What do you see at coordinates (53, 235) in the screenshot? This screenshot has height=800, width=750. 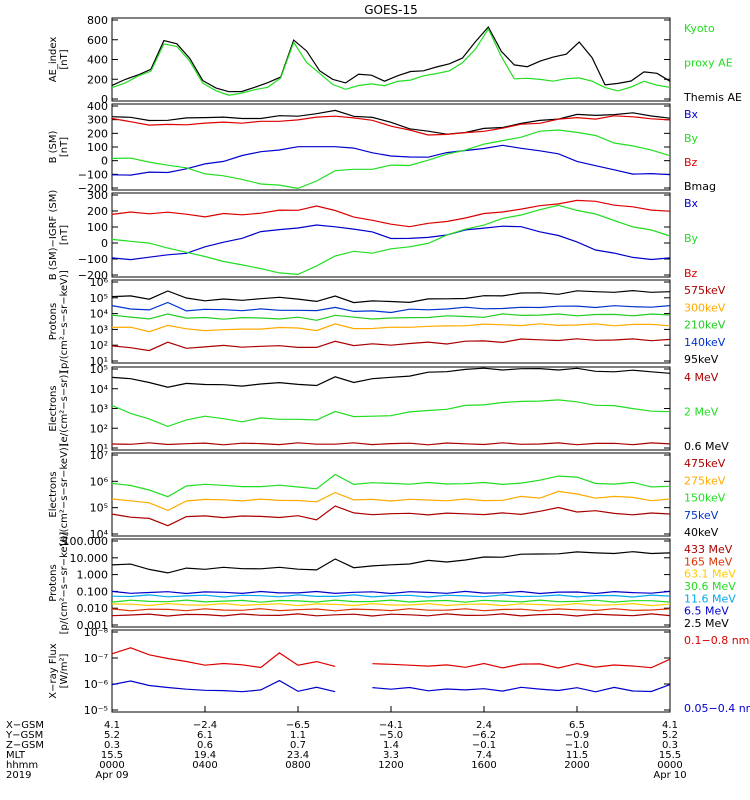 I see `y-axis-label: B (SM)−IGRF (SM)` at bounding box center [53, 235].